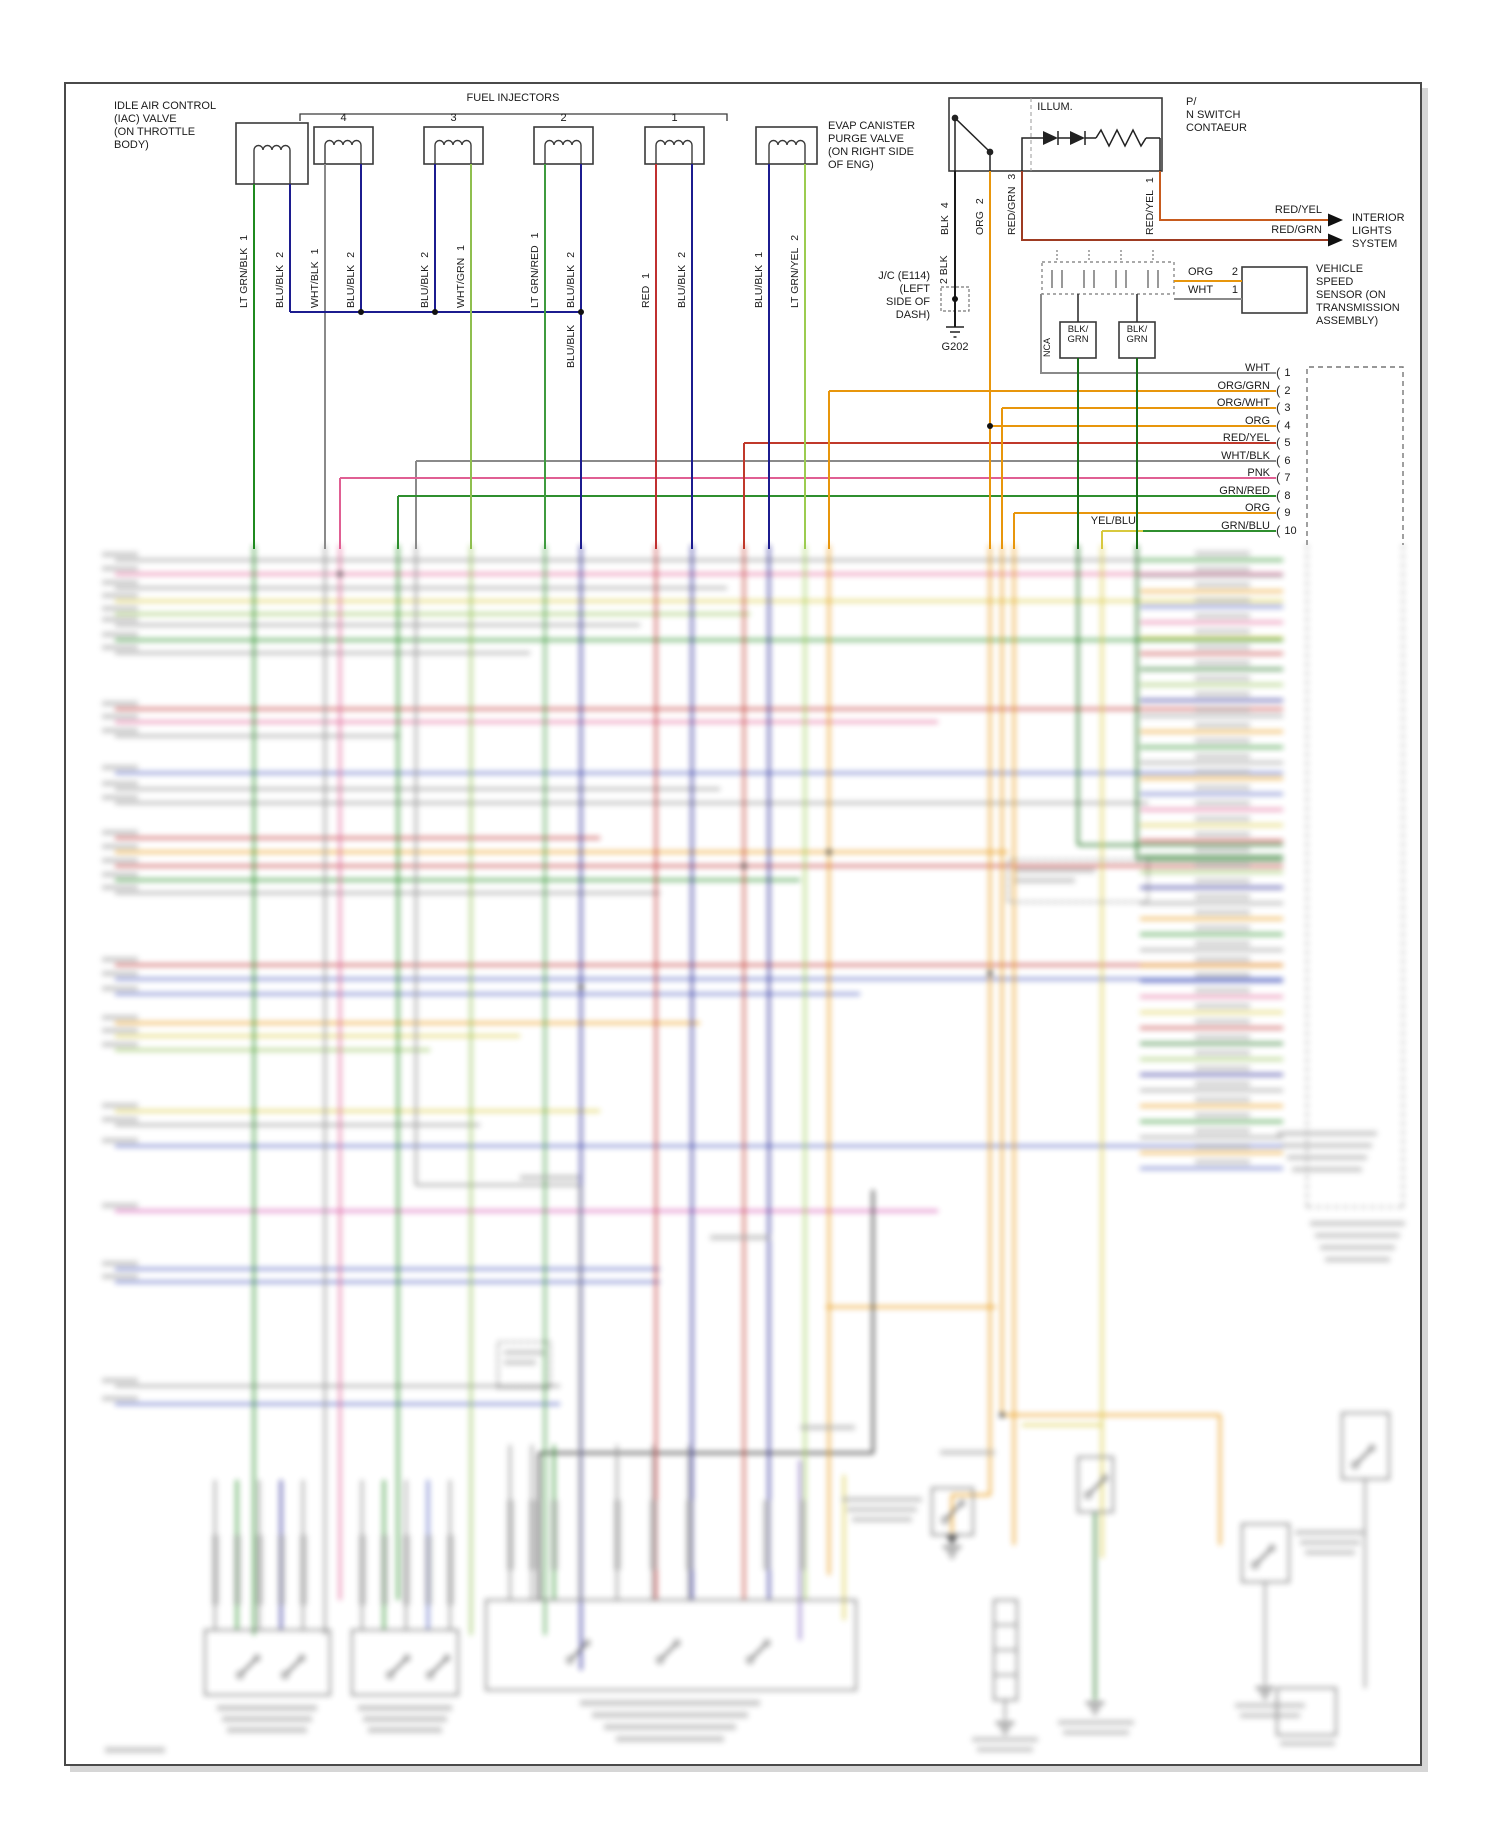  What do you see at coordinates (944, 269) in the screenshot?
I see `splice-2blk-label: 2 BLK` at bounding box center [944, 269].